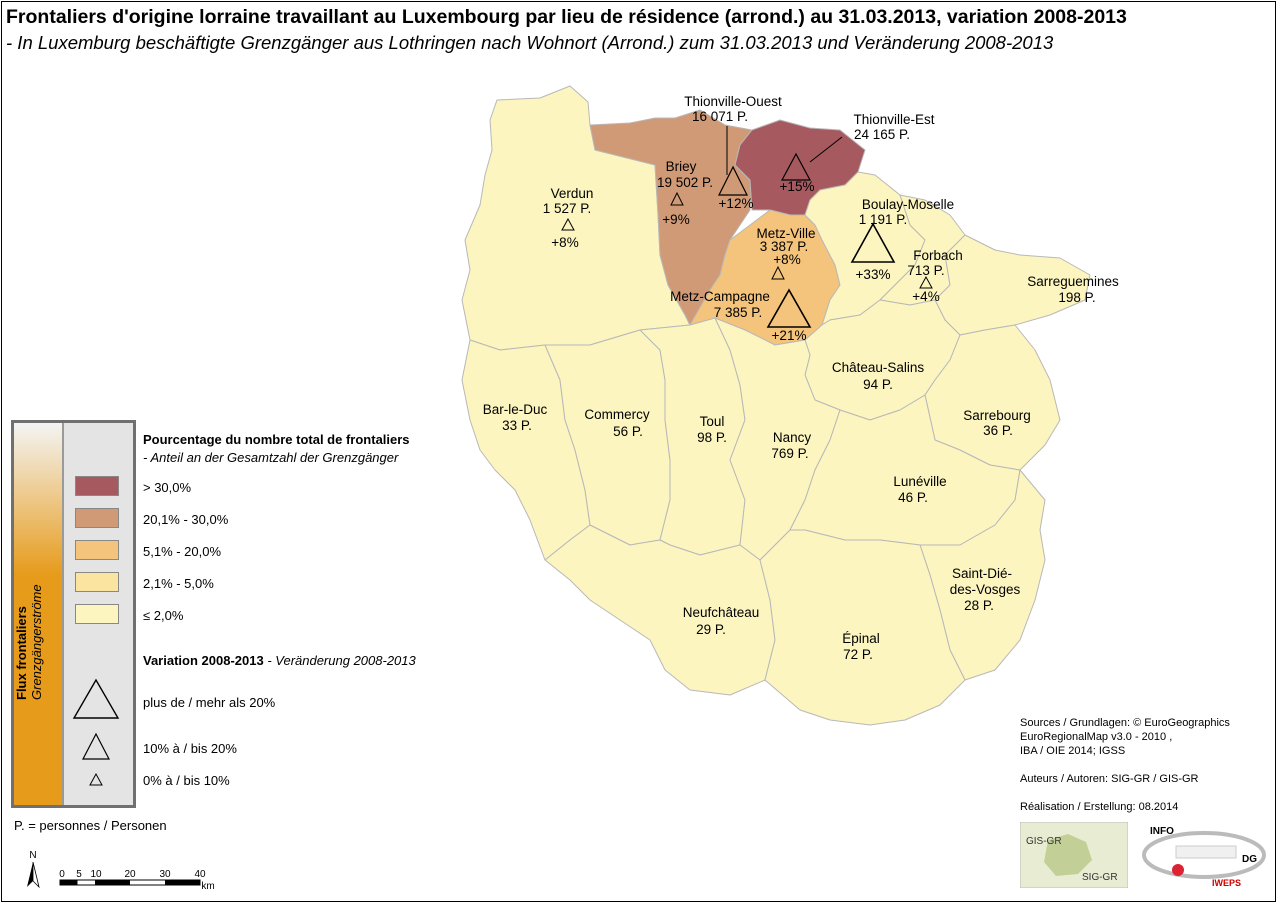 Image resolution: width=1280 pixels, height=905 pixels. What do you see at coordinates (1249, 859) in the screenshot?
I see `svg-text: DG` at bounding box center [1249, 859].